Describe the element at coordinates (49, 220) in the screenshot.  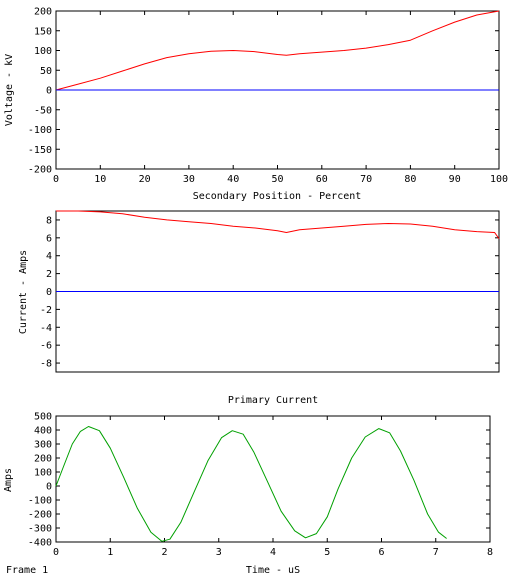
I see `y-tick-label: 8` at that location.